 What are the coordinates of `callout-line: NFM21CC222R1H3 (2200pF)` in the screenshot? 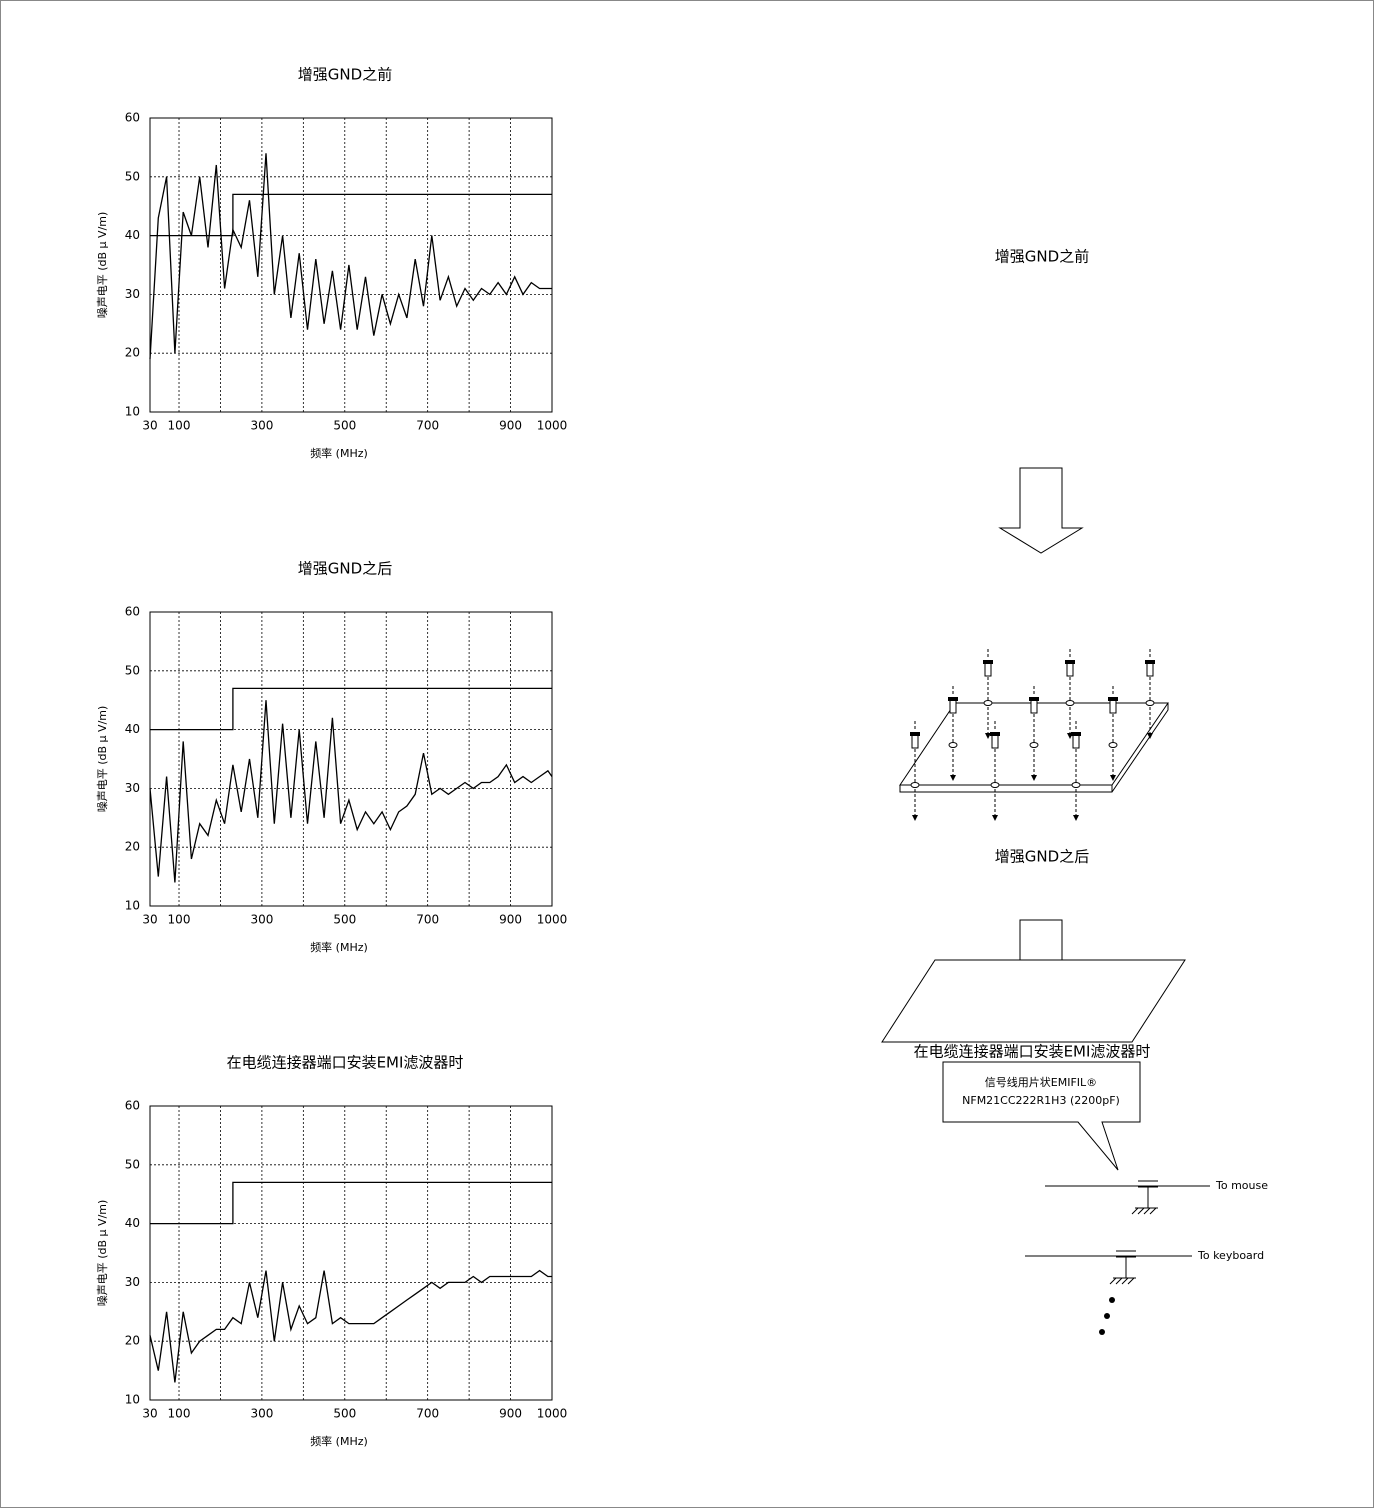 It's located at (1041, 1100).